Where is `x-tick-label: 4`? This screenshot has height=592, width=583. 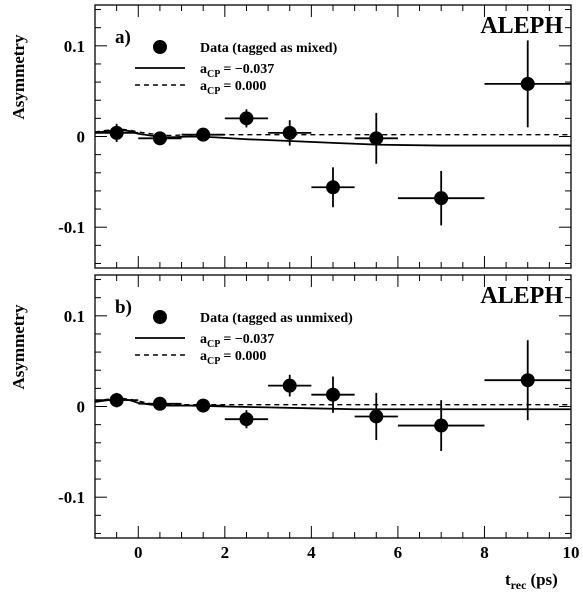
x-tick-label: 4 is located at coordinates (311, 552).